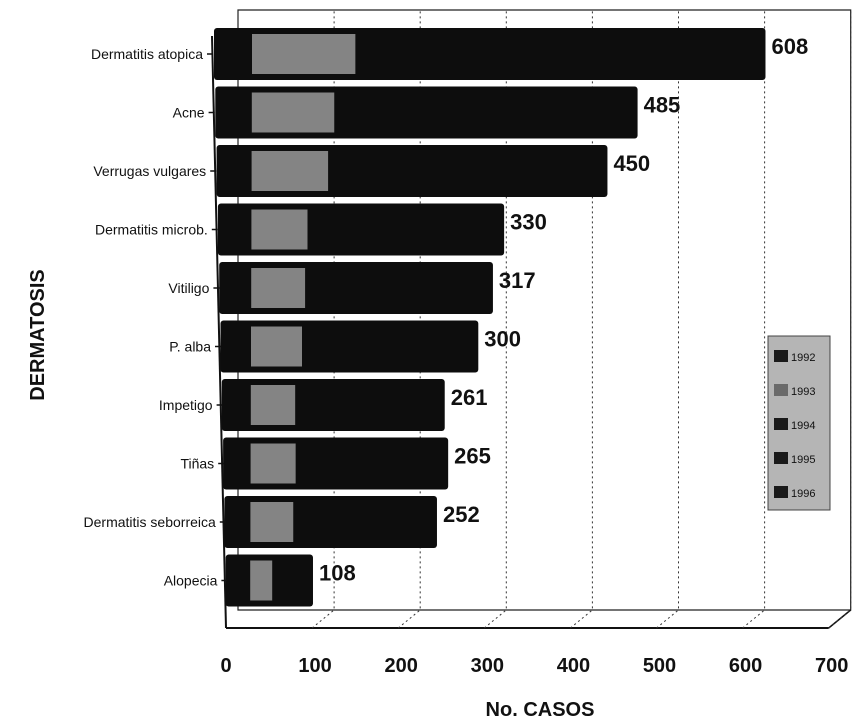 This screenshot has height=725, width=857. What do you see at coordinates (659, 666) in the screenshot?
I see `x-tick-500: 500` at bounding box center [659, 666].